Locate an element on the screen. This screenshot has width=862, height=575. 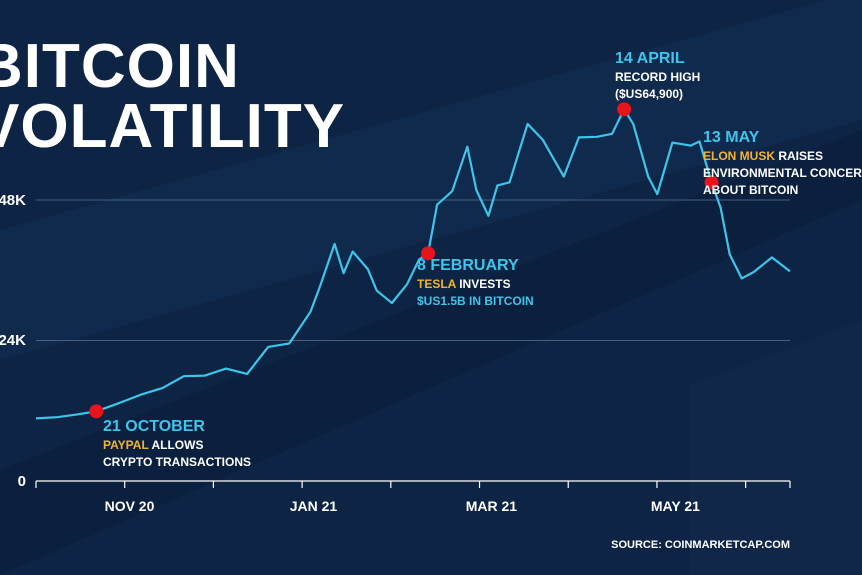
annotation-april-text-2: ($US64,900) is located at coordinates (649, 94).